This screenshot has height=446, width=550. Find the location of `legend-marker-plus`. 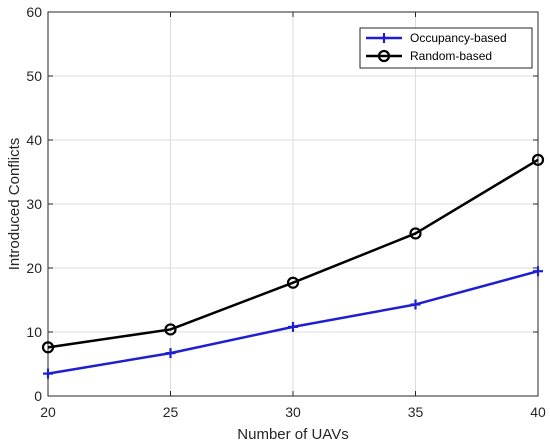

legend-marker-plus is located at coordinates (384, 38).